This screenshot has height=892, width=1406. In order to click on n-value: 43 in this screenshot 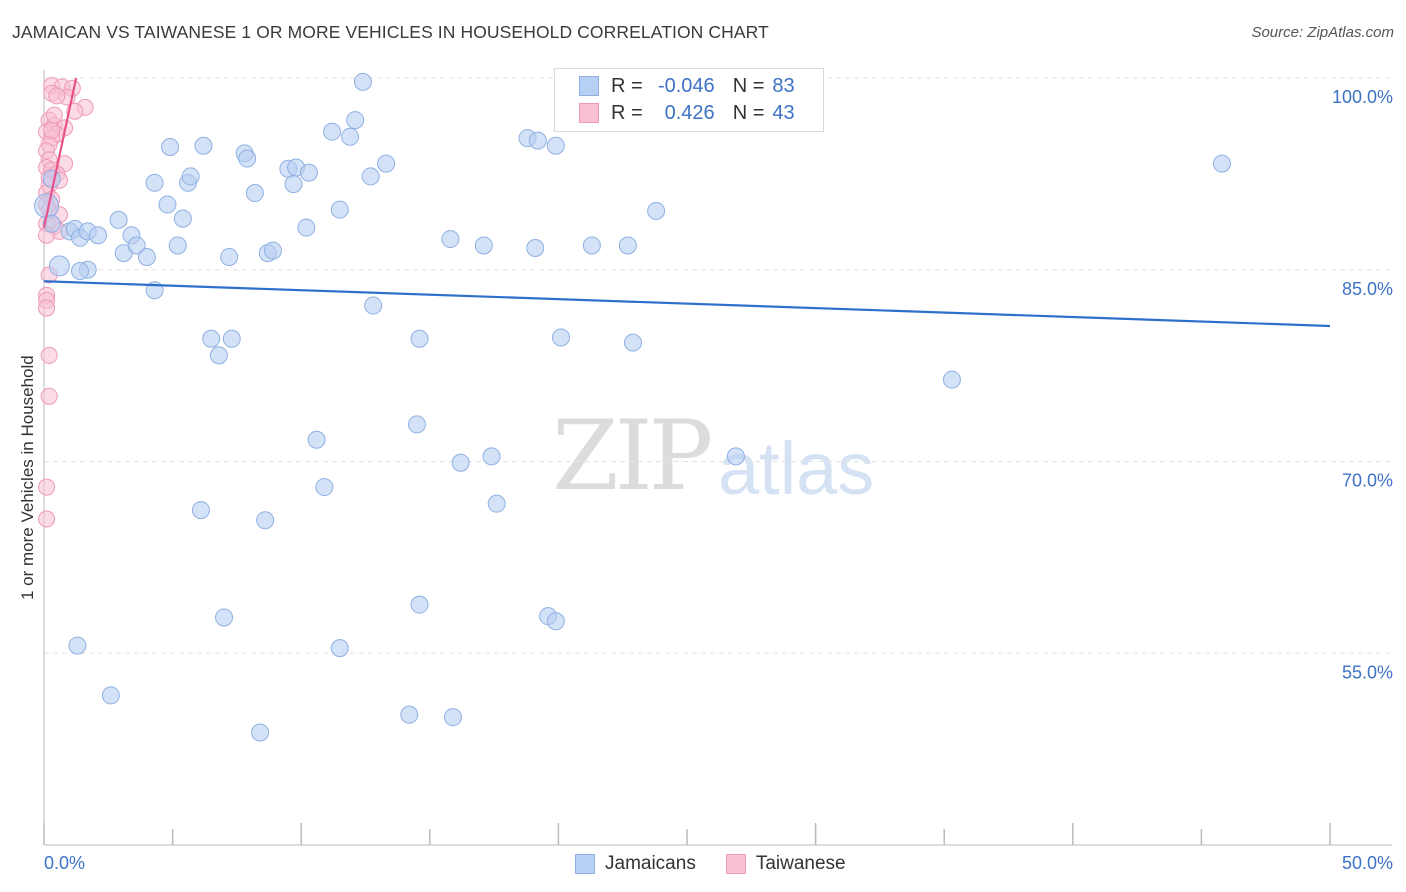, I will do `click(783, 112)`.